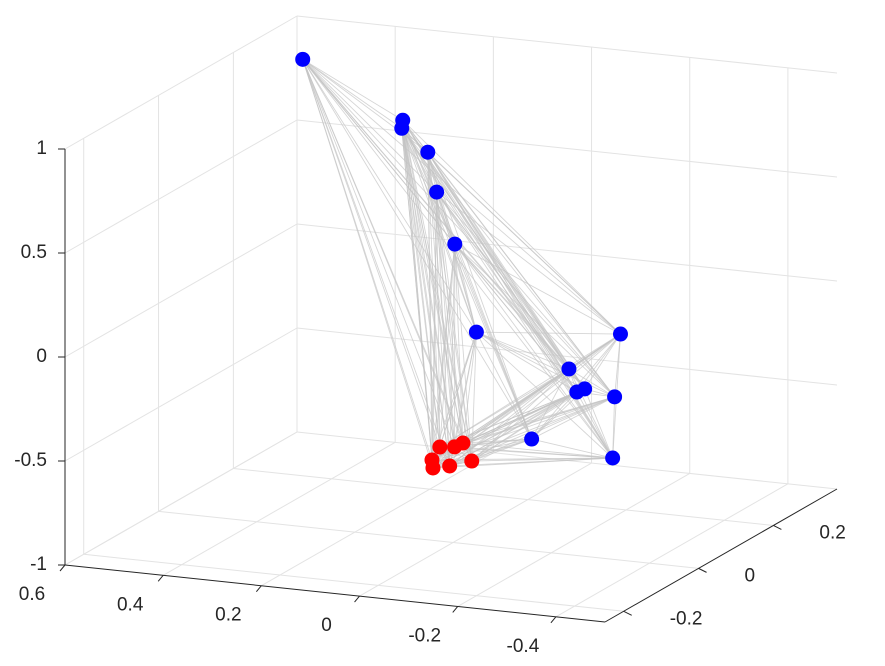  What do you see at coordinates (130, 604) in the screenshot?
I see `x-tick-label: 0.4` at bounding box center [130, 604].